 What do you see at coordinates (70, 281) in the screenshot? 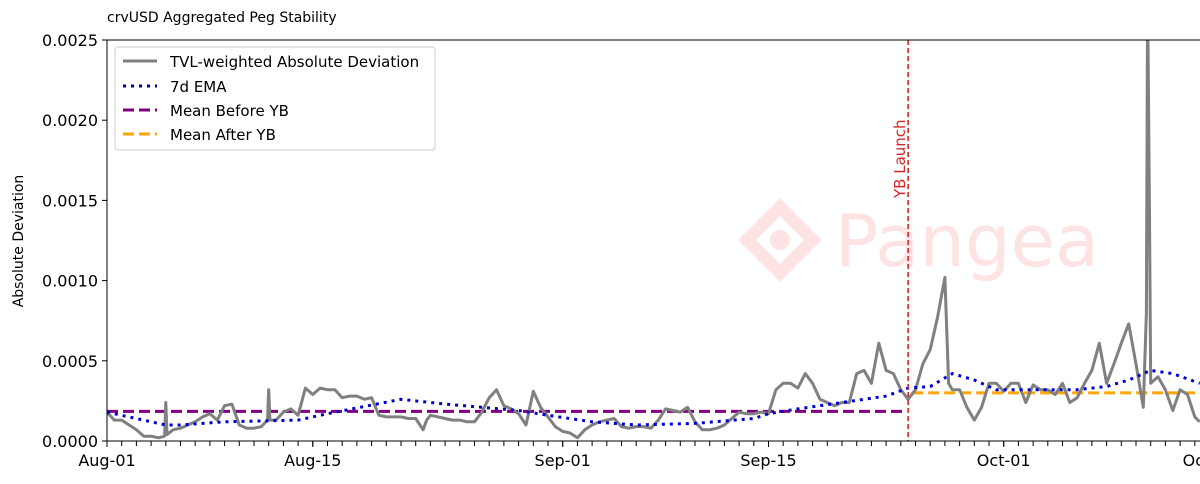
I see `y-tick-label: 0.0010` at bounding box center [70, 281].